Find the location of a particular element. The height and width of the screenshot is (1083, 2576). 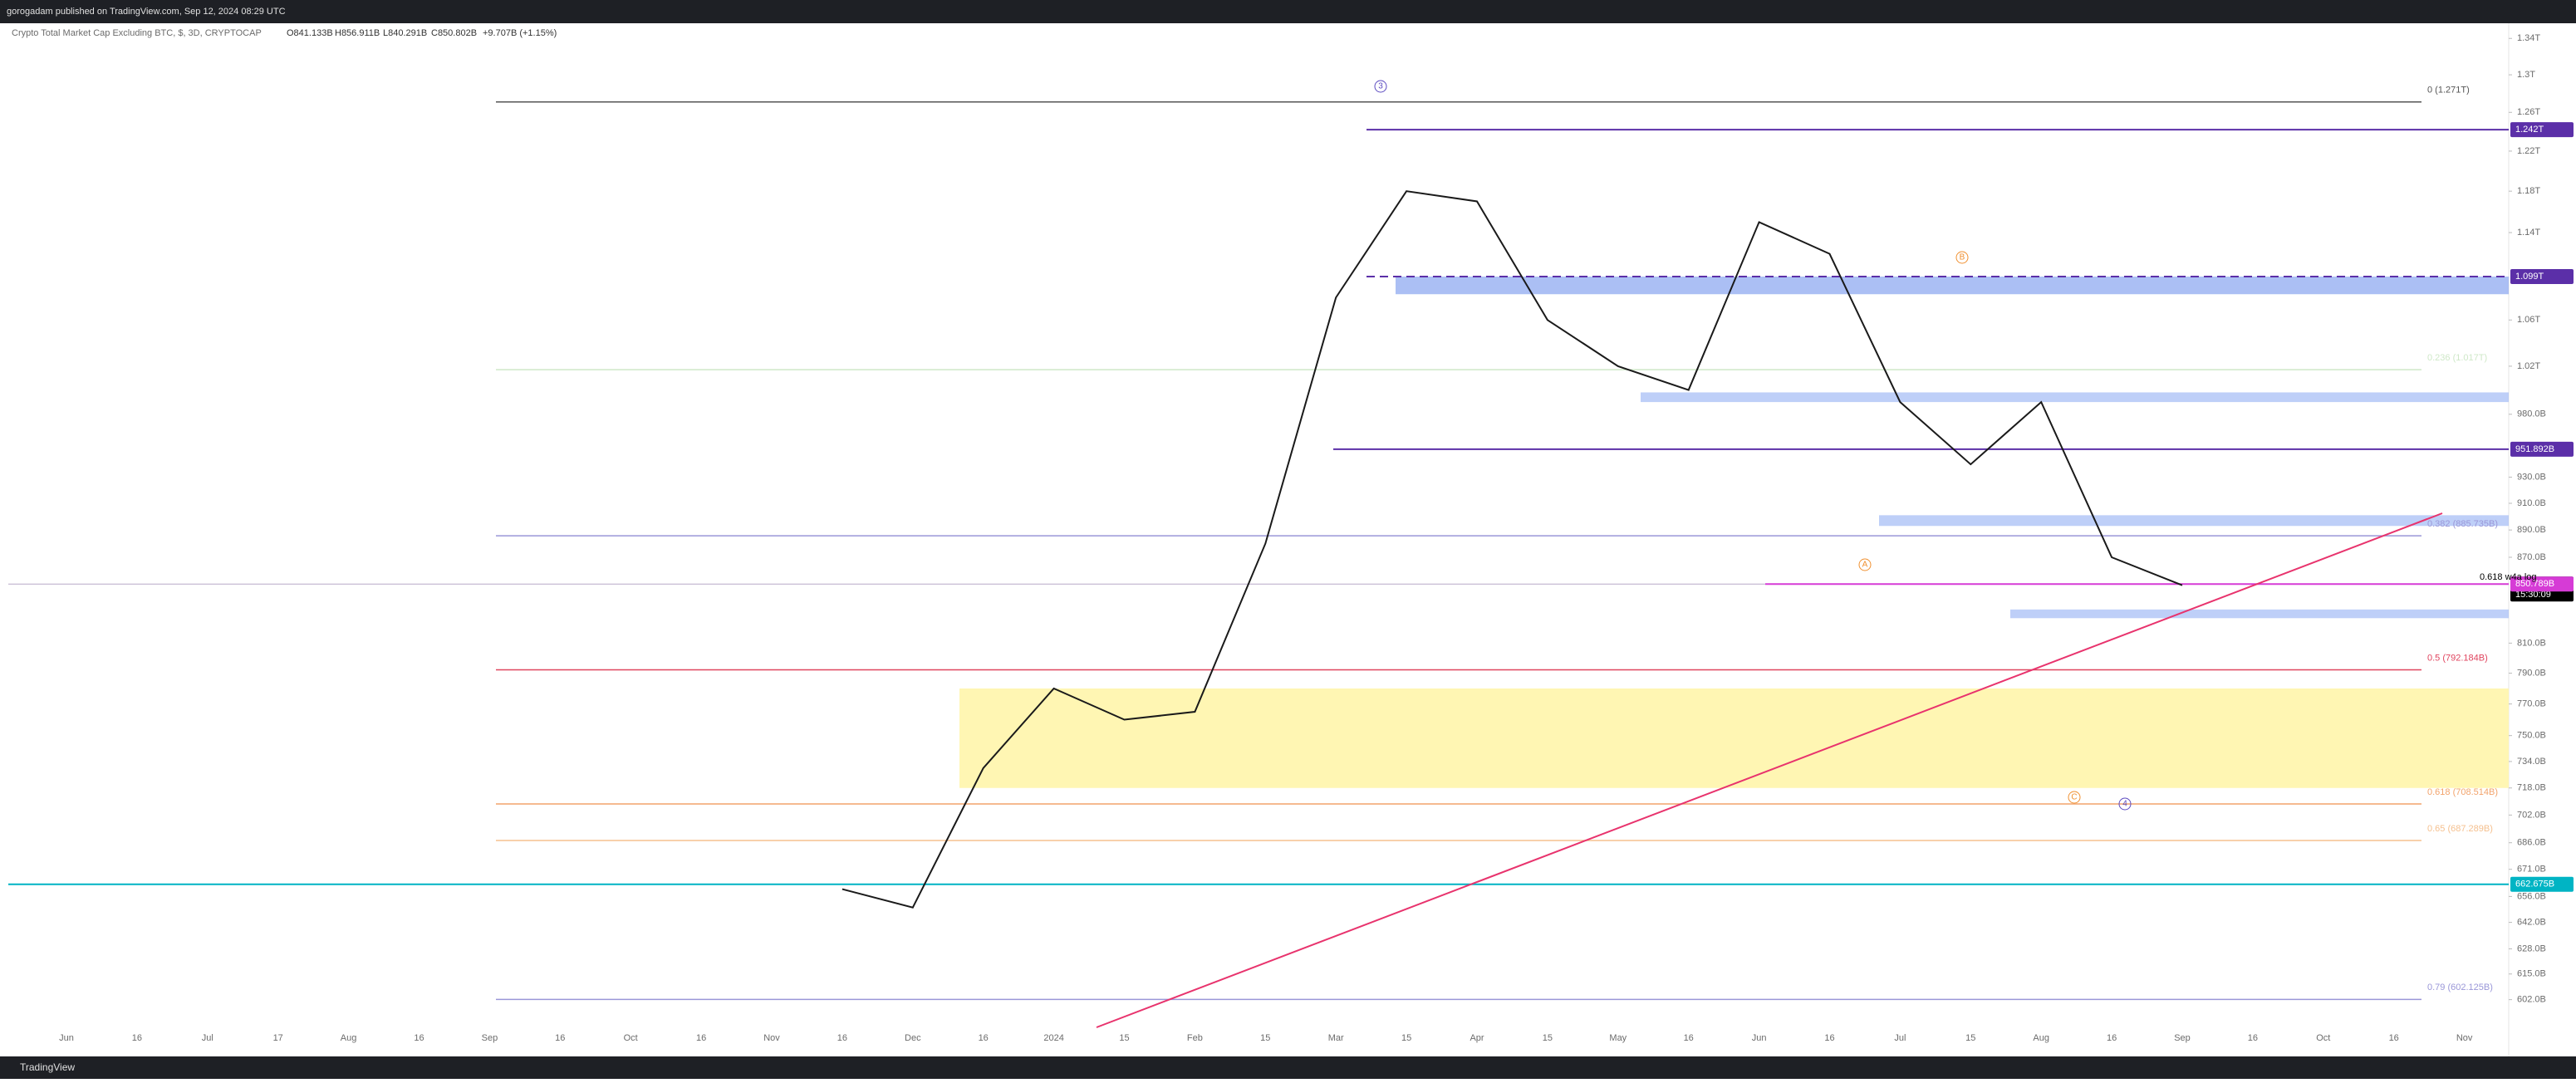

y-tick-label: 870.0B is located at coordinates (2531, 557).